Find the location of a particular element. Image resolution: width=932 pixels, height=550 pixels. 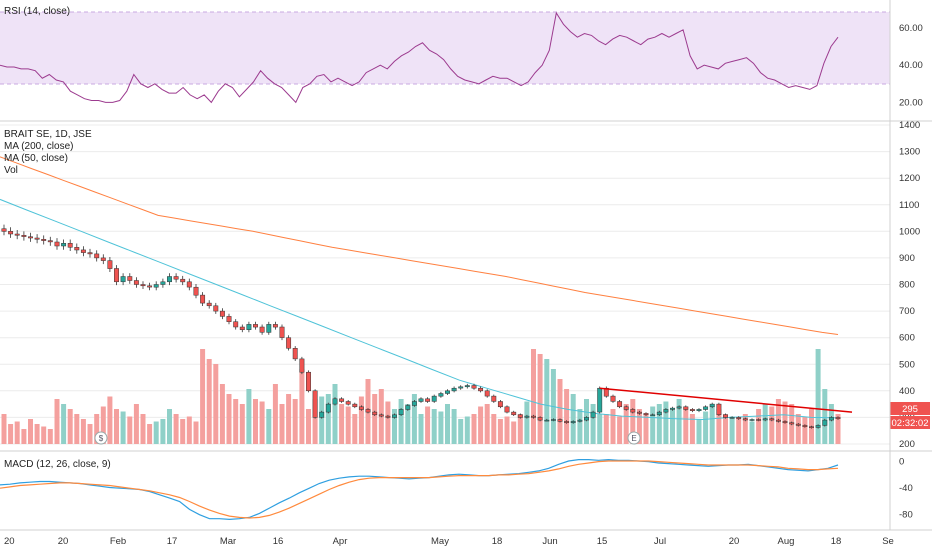

x-tick-2: Feb is located at coordinates (118, 541).